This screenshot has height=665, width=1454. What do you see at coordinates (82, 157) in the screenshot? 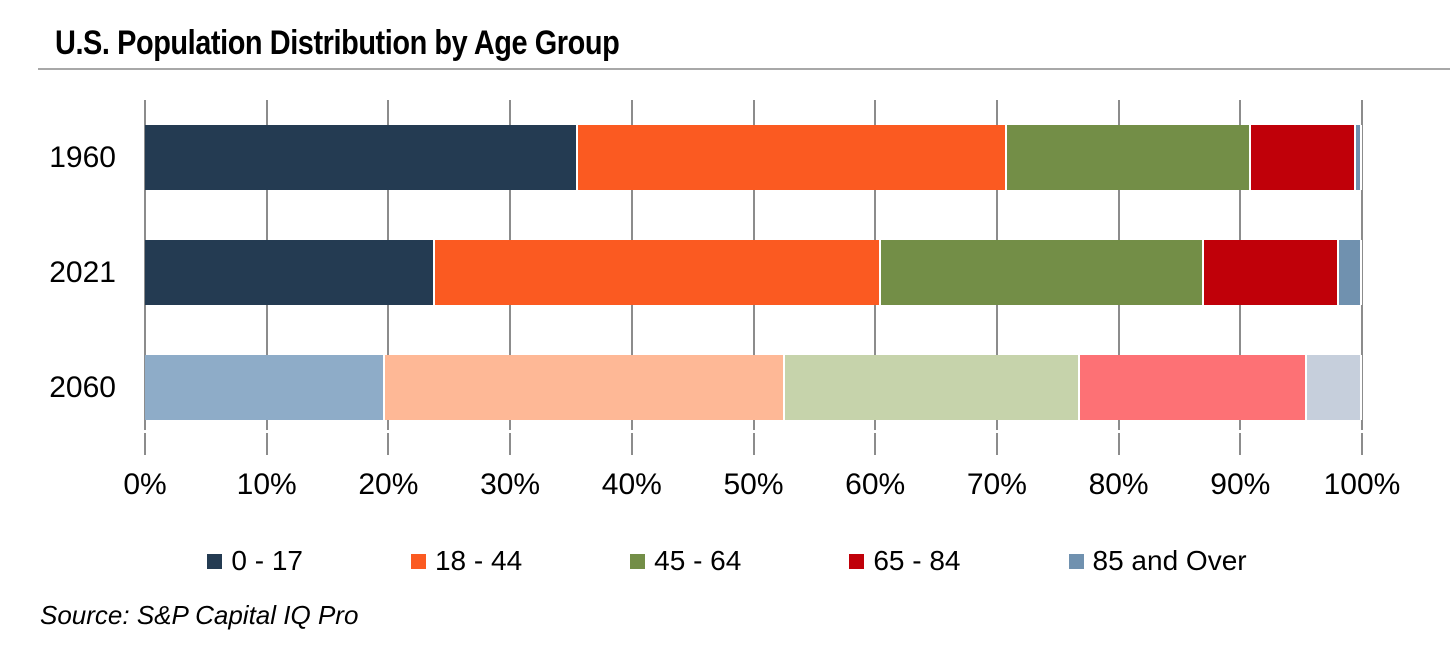
I see `row-label-1960: 1960` at bounding box center [82, 157].